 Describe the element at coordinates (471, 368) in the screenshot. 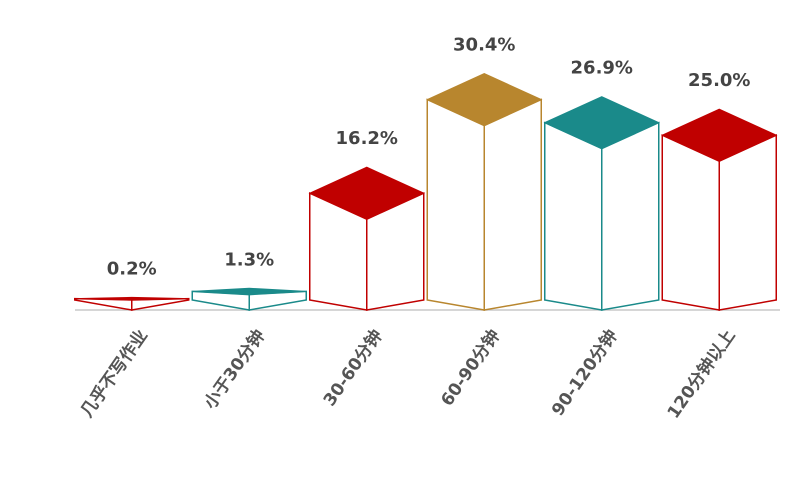

I see `x-tick-label: 60-90分钟` at that location.